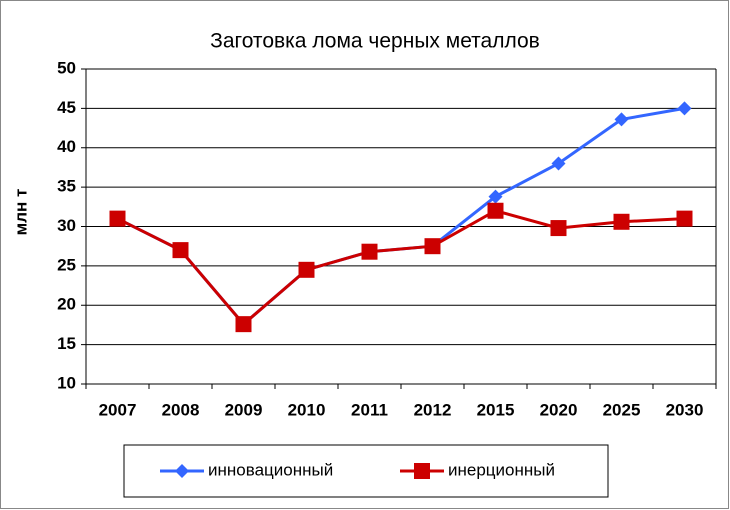 The width and height of the screenshot is (730, 510). I want to click on y-tick-label: 35, so click(66, 186).